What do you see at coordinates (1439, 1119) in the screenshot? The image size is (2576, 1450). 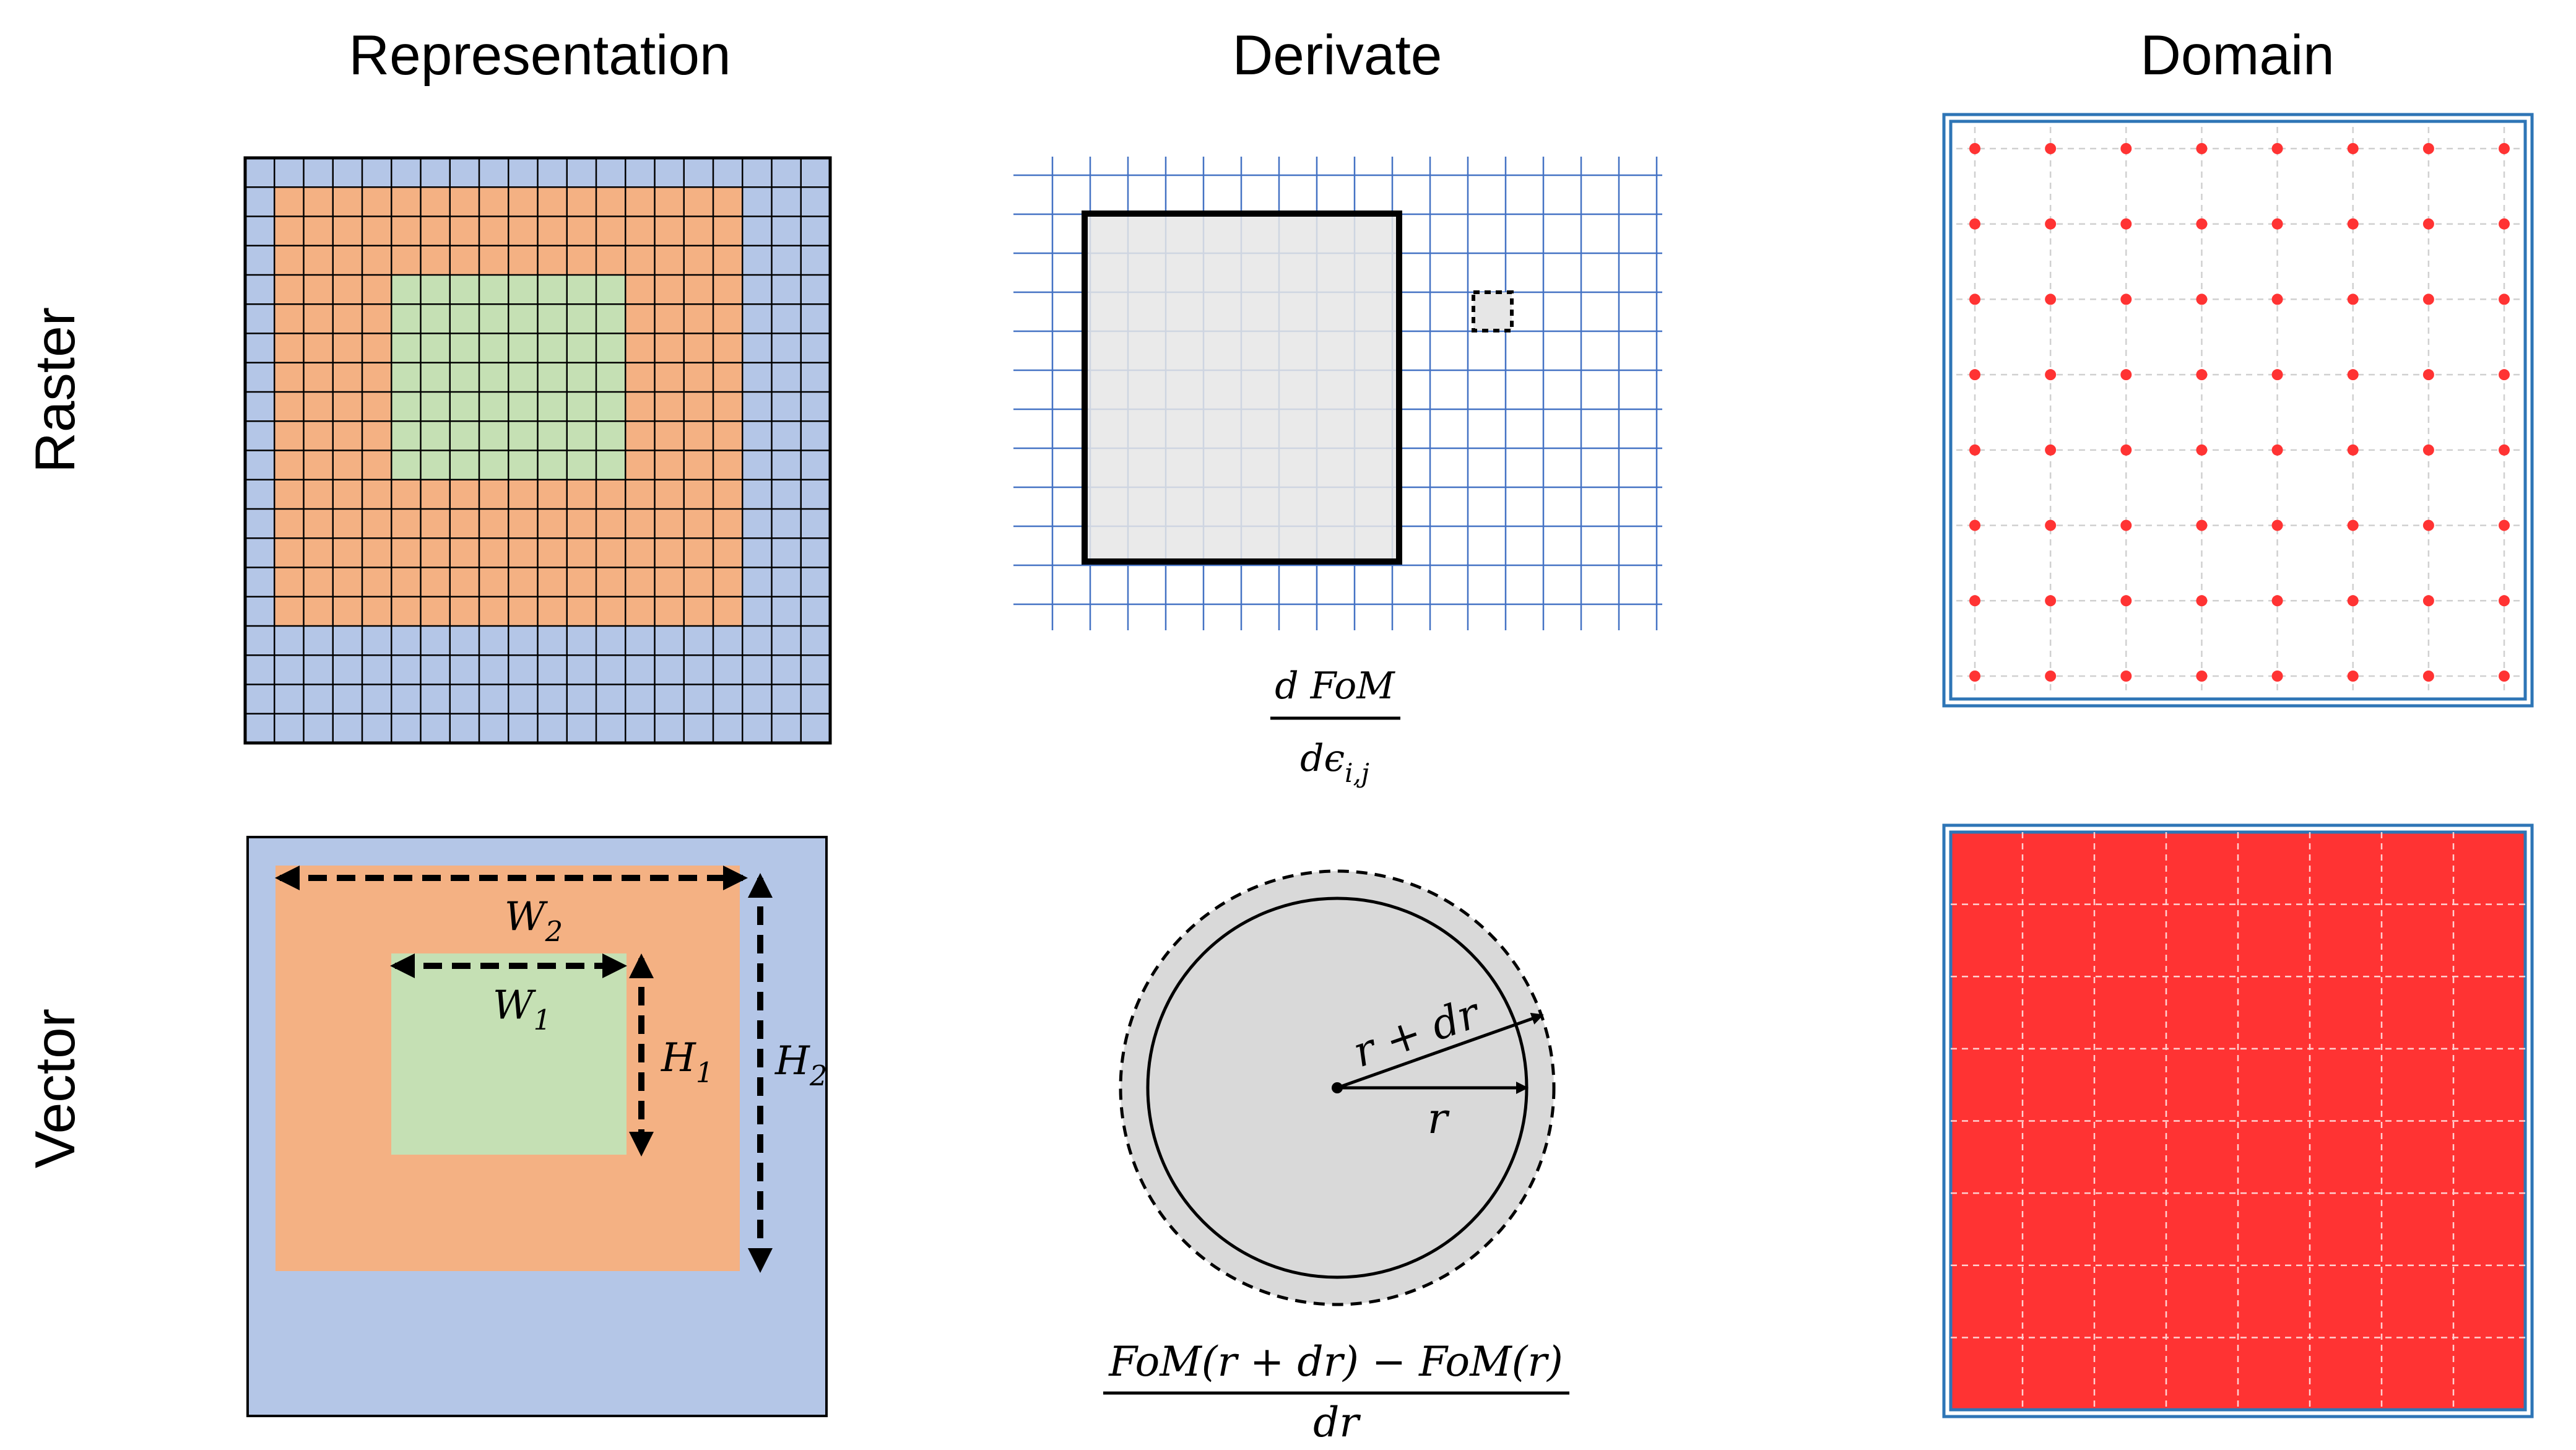 I see `r-label: r` at bounding box center [1439, 1119].